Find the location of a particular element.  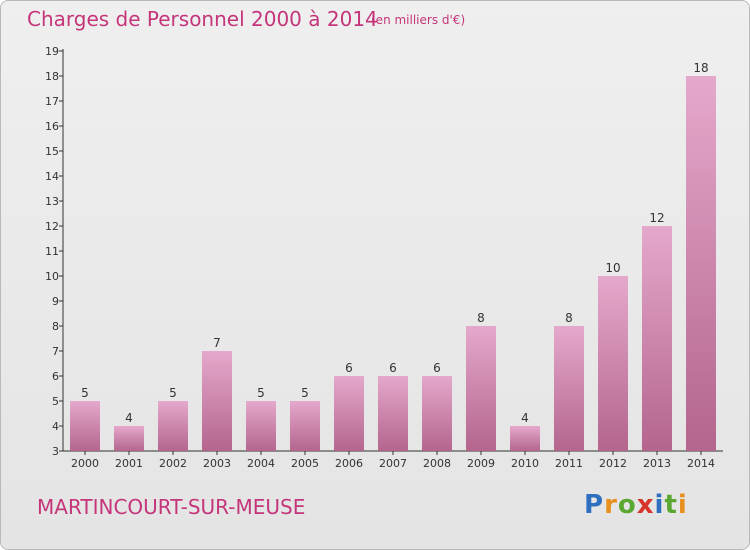

y-tick-label: 15 is located at coordinates (52, 151).